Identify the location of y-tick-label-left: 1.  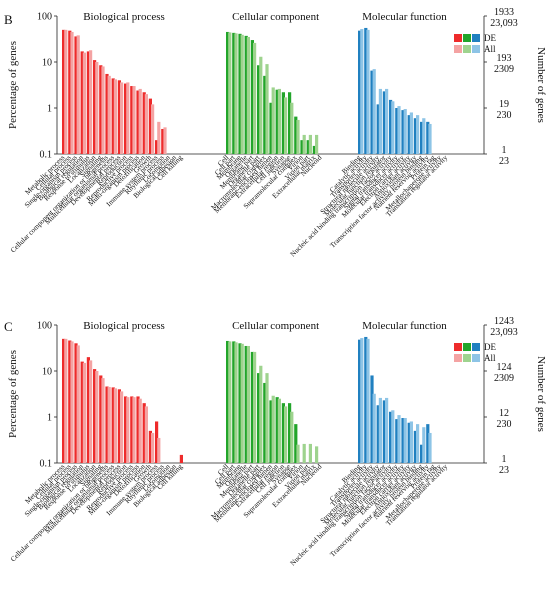
(49, 418).